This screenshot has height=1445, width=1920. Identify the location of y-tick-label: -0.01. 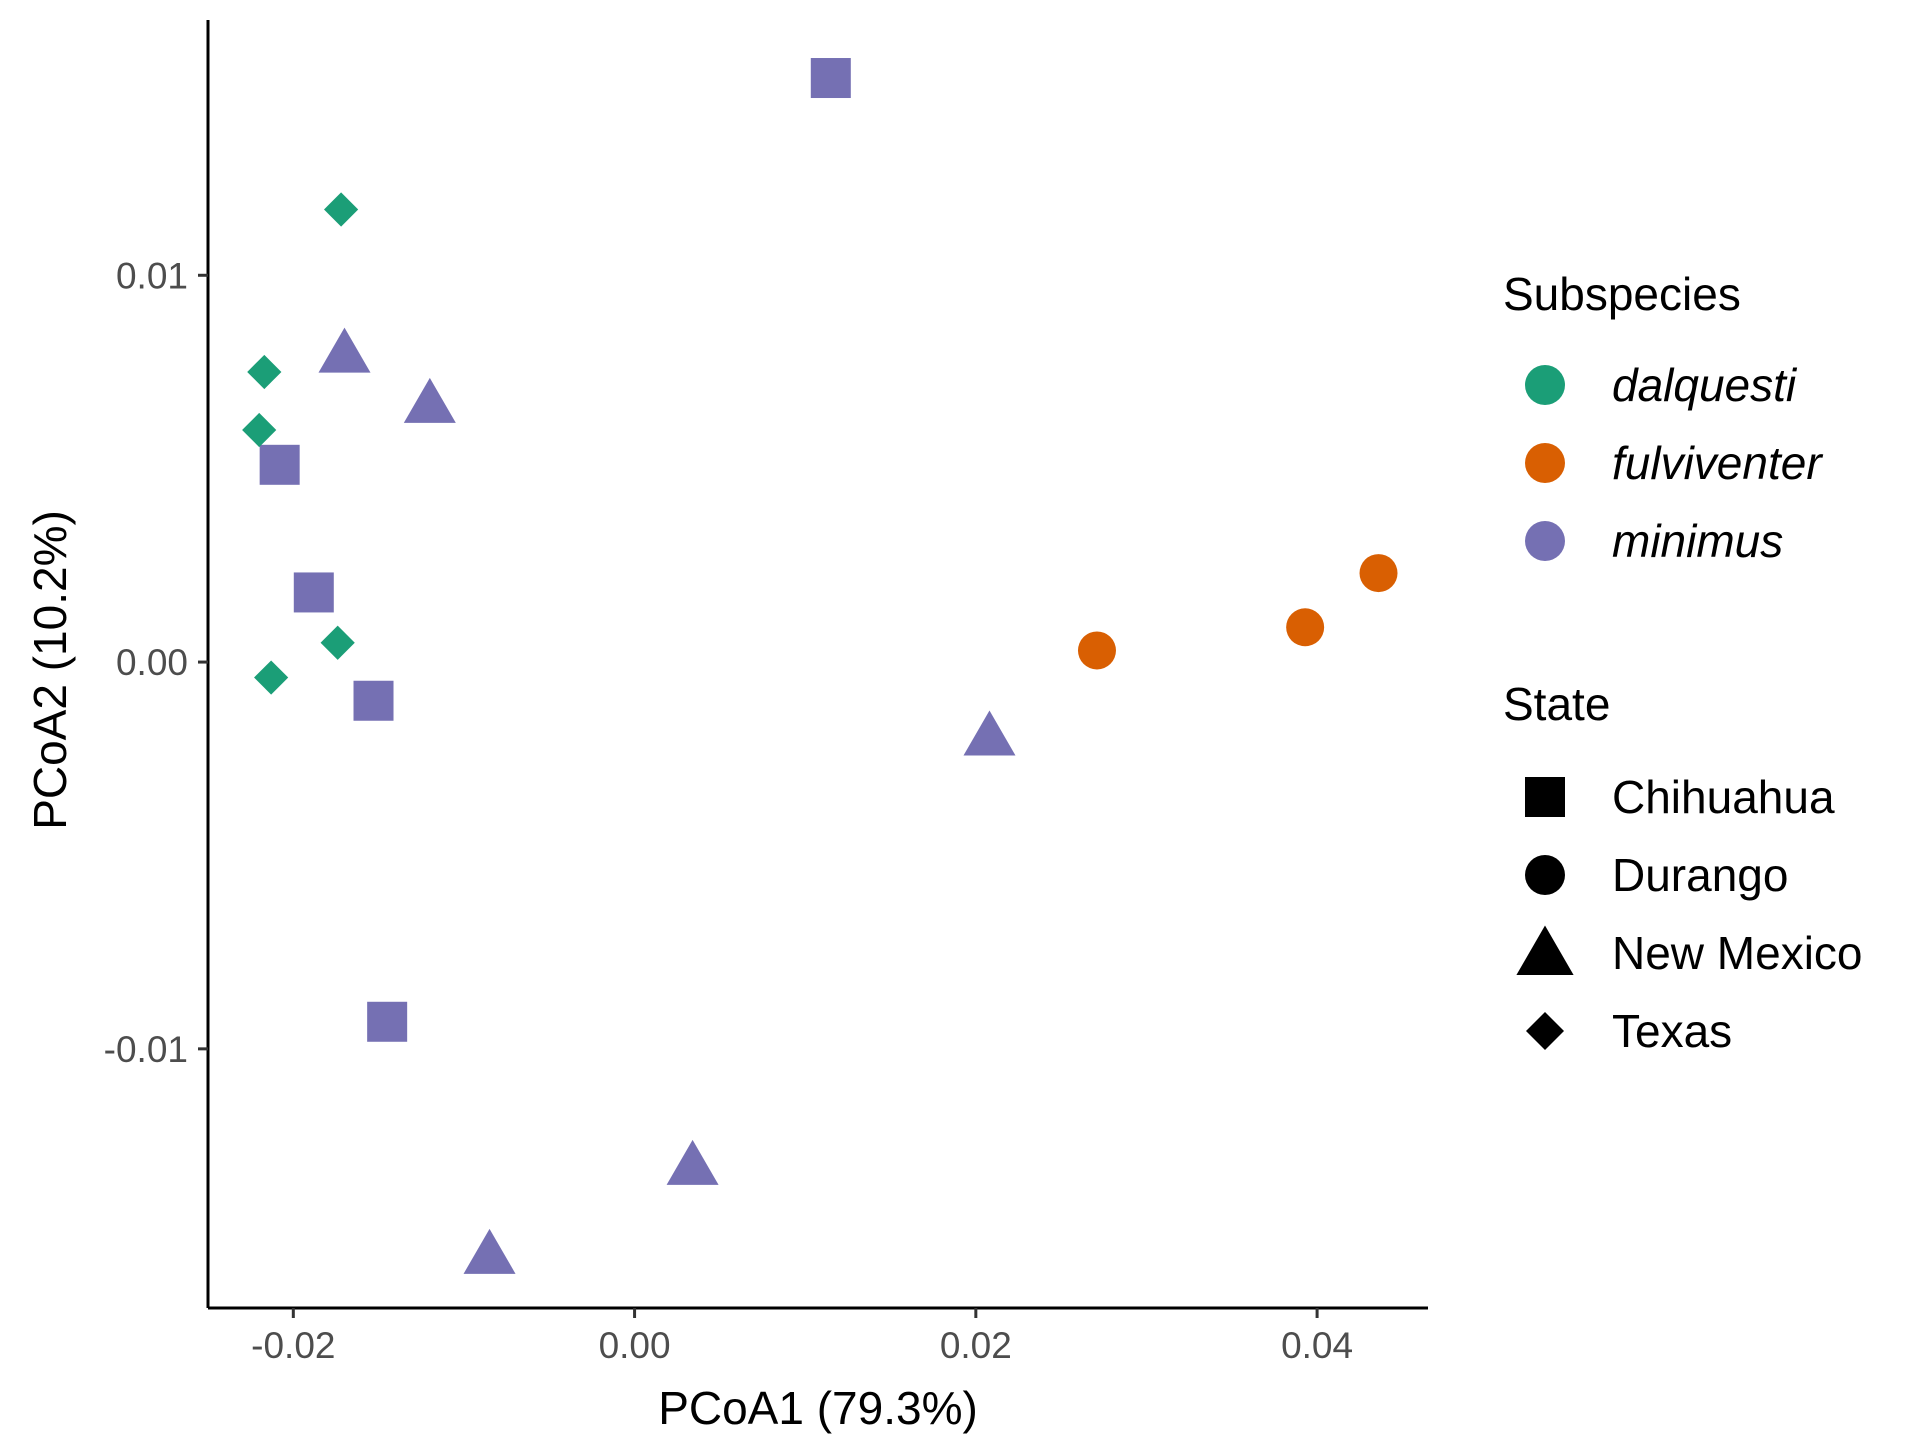
(146, 1049).